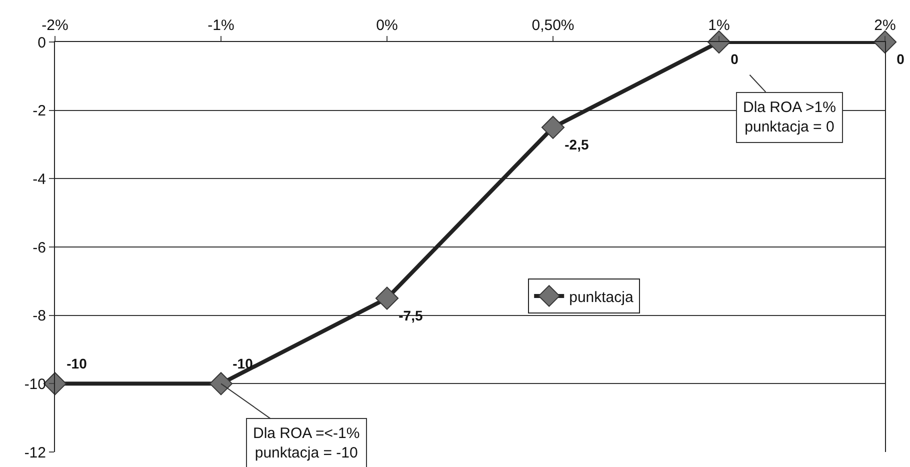 This screenshot has width=910, height=467. What do you see at coordinates (601, 297) in the screenshot?
I see `legend-label: punktacja` at bounding box center [601, 297].